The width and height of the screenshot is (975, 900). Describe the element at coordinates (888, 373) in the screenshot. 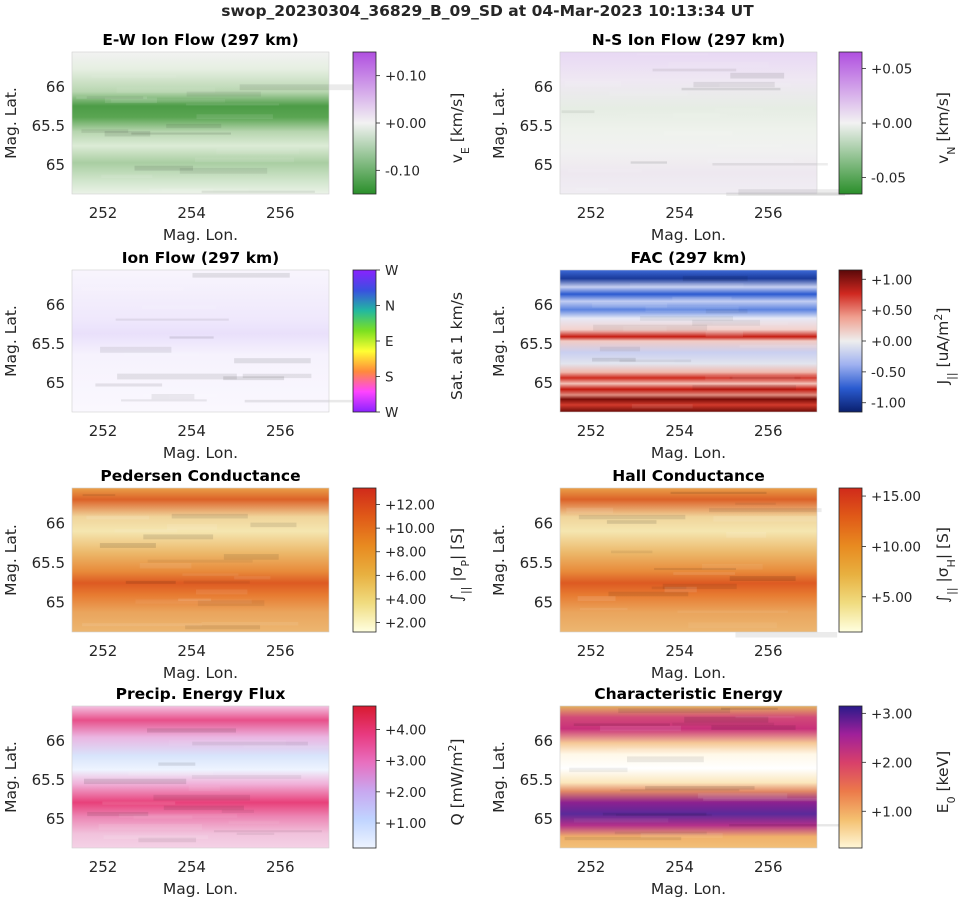

I see `colorbar-tick-label: -0.50` at that location.